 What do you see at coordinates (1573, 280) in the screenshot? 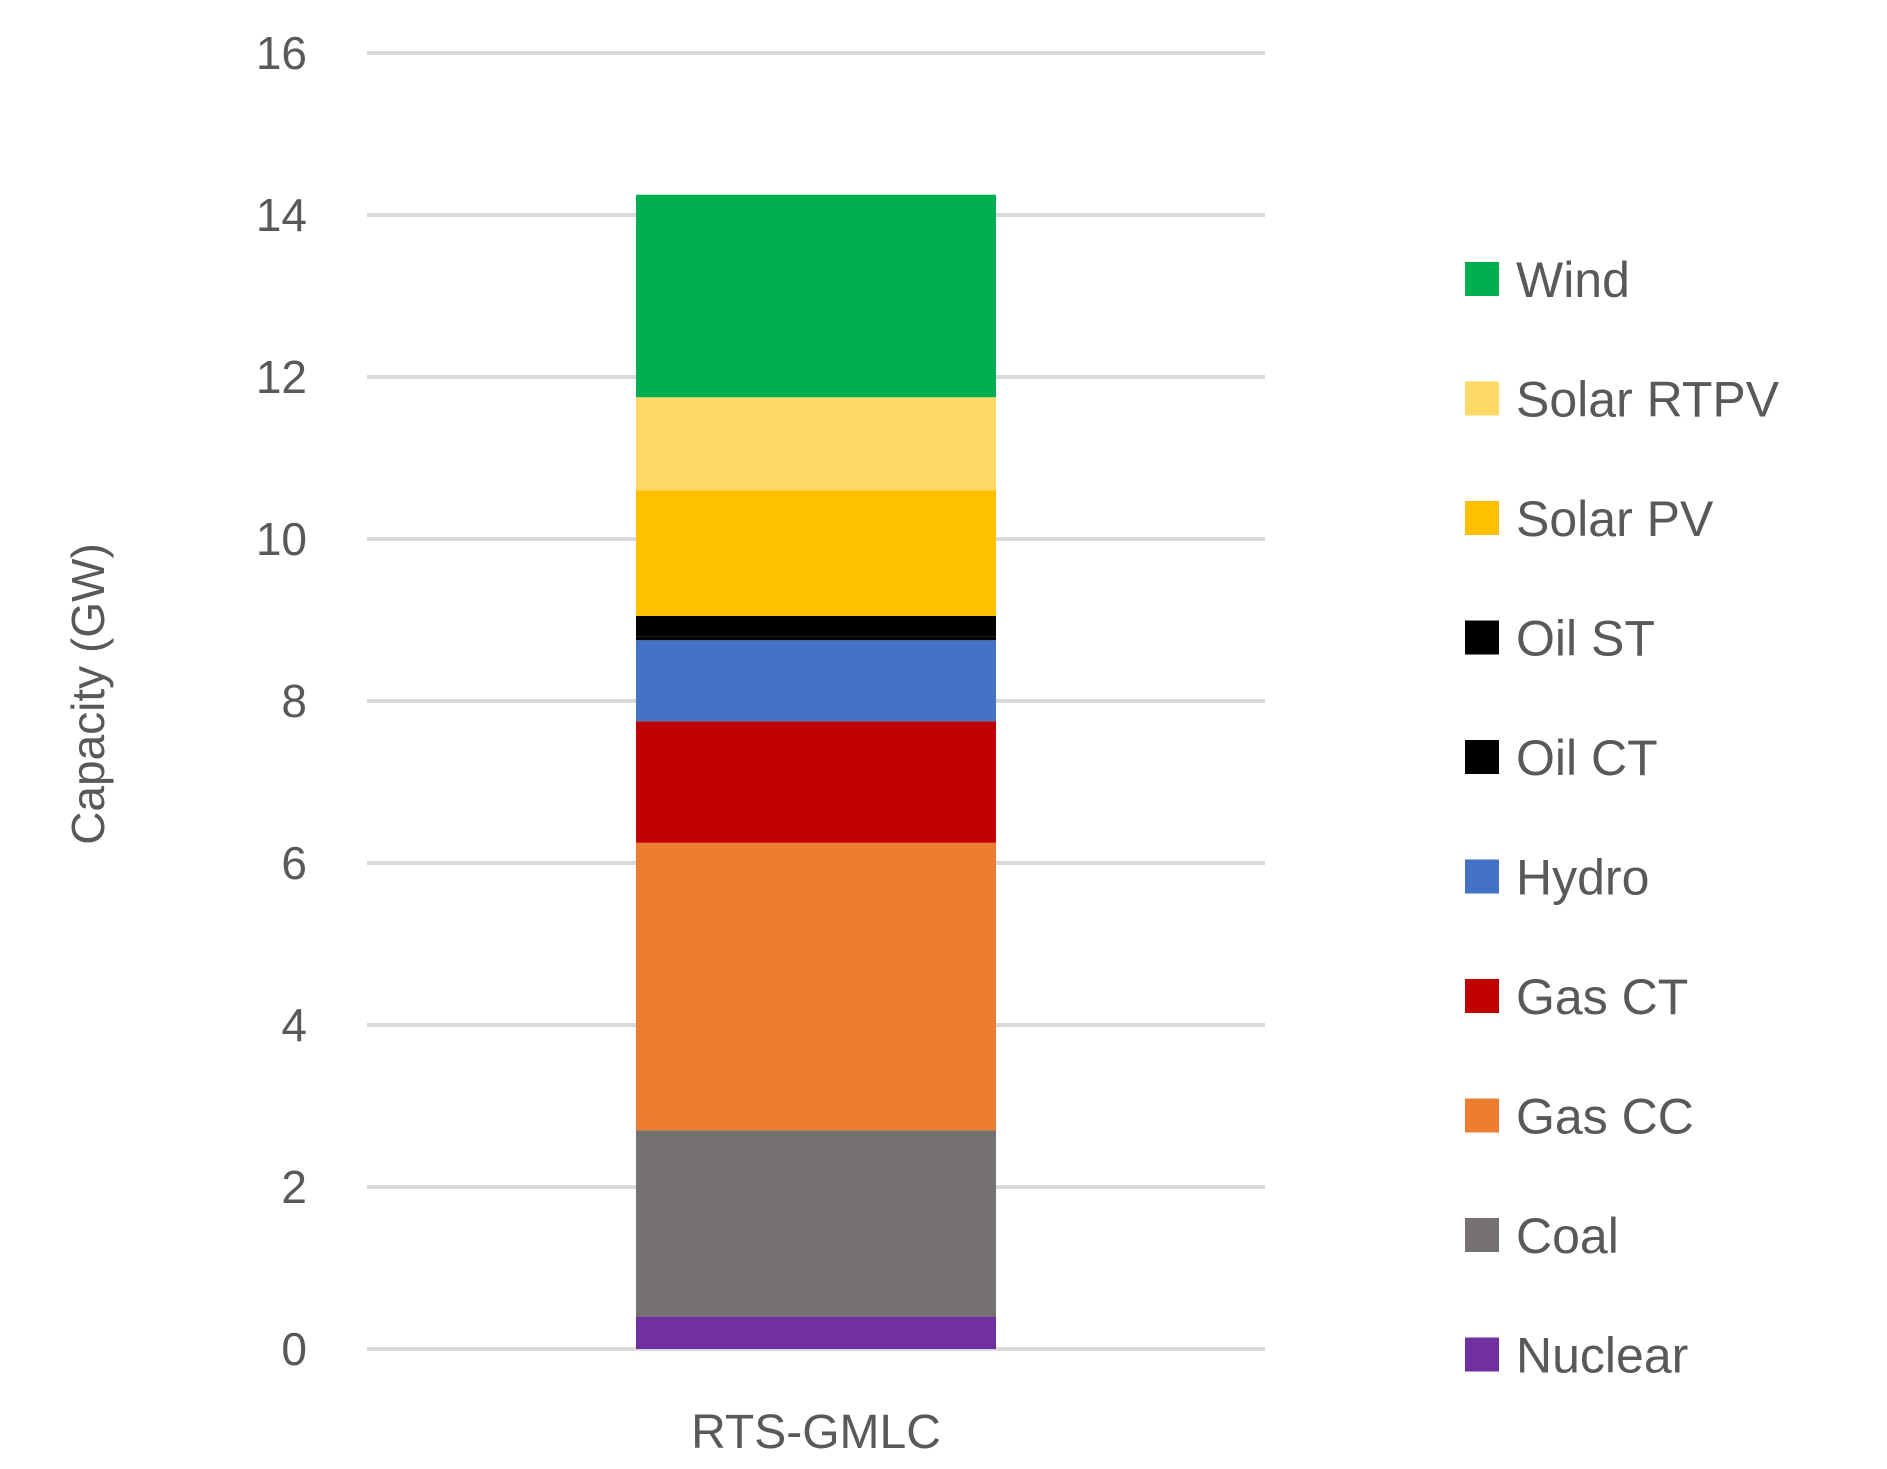
I see `legend-label: Wind` at bounding box center [1573, 280].